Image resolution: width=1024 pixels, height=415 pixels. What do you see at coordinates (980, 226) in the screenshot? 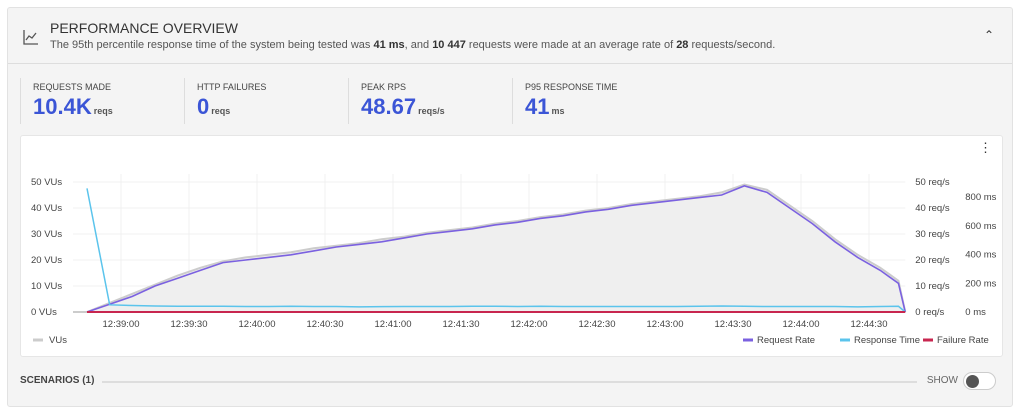
I see `y-right-ms-tick-label: 600 ms` at bounding box center [980, 226].